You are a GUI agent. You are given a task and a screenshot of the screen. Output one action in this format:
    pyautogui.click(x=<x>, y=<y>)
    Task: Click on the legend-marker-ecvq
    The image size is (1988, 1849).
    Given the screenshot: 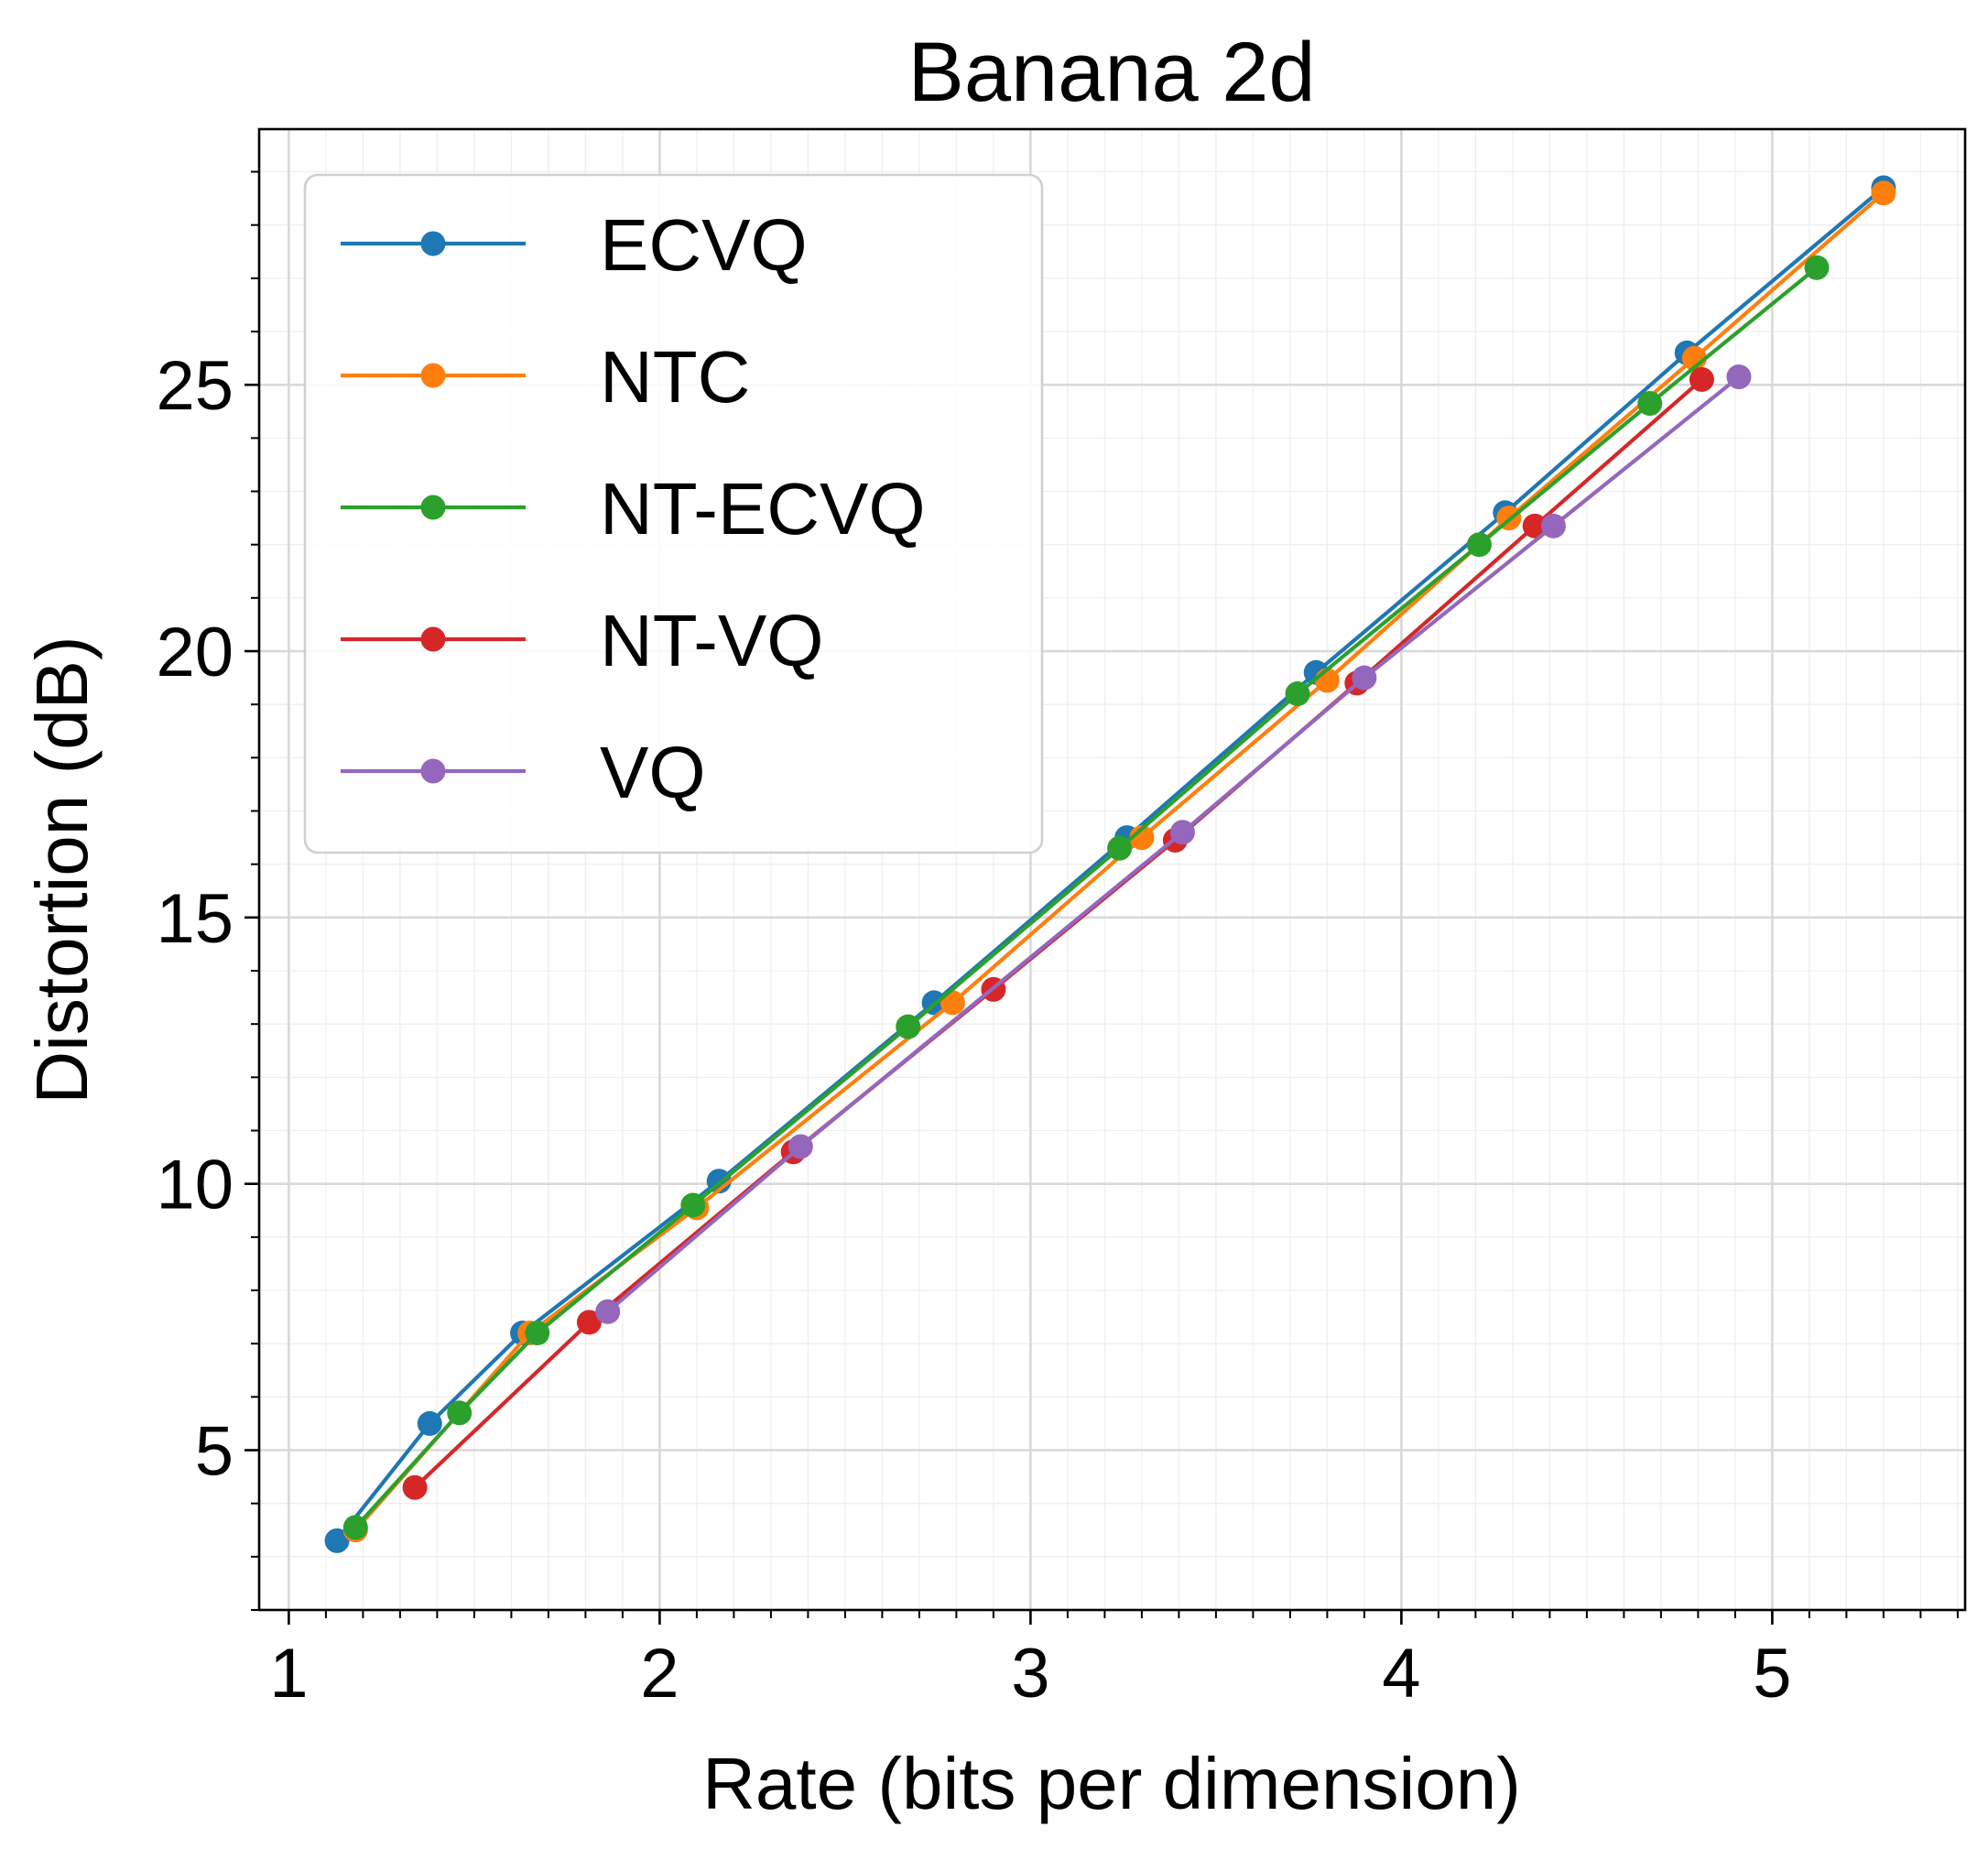 What is the action you would take?
    pyautogui.click(x=433, y=243)
    